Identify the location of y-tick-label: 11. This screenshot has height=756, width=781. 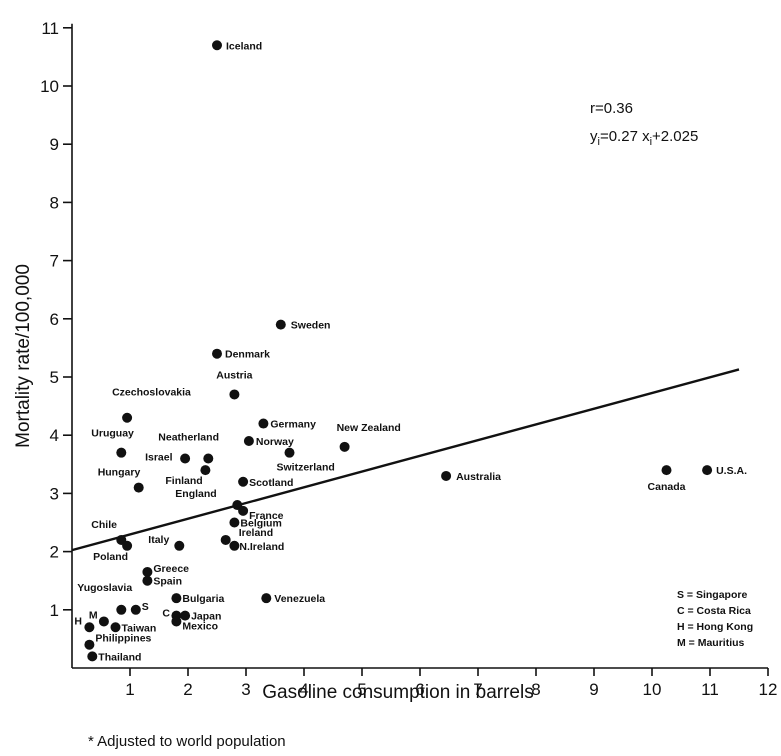
(50, 28).